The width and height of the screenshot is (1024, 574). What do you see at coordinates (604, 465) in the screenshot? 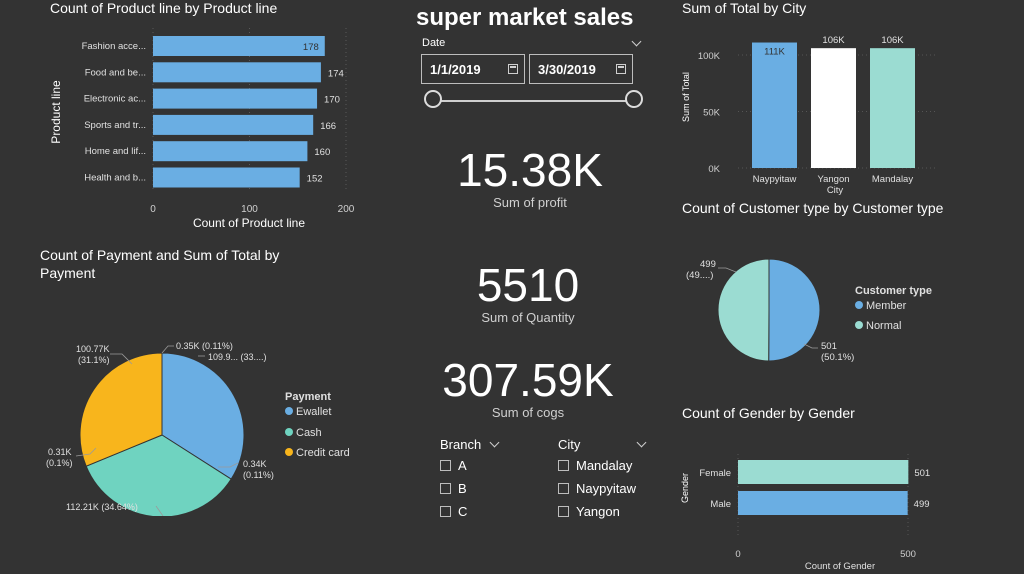
I see `city-option-label: Mandalay` at bounding box center [604, 465].